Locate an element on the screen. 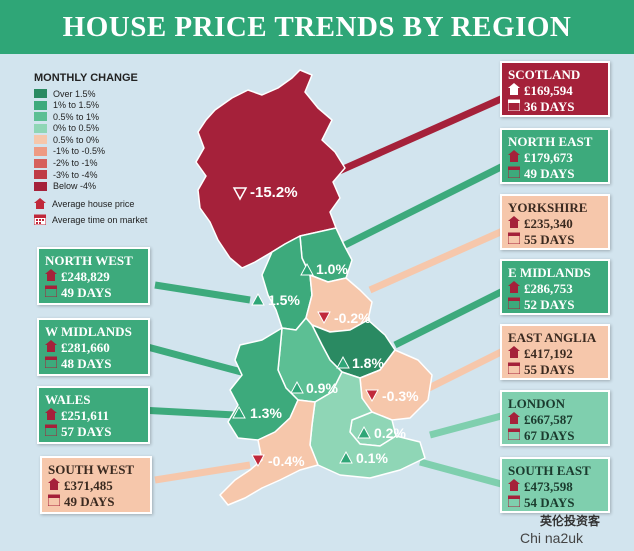 The width and height of the screenshot is (634, 551). region-box-yorkshire: YORKSHIRE £235,340 55 DAYS is located at coordinates (555, 222).